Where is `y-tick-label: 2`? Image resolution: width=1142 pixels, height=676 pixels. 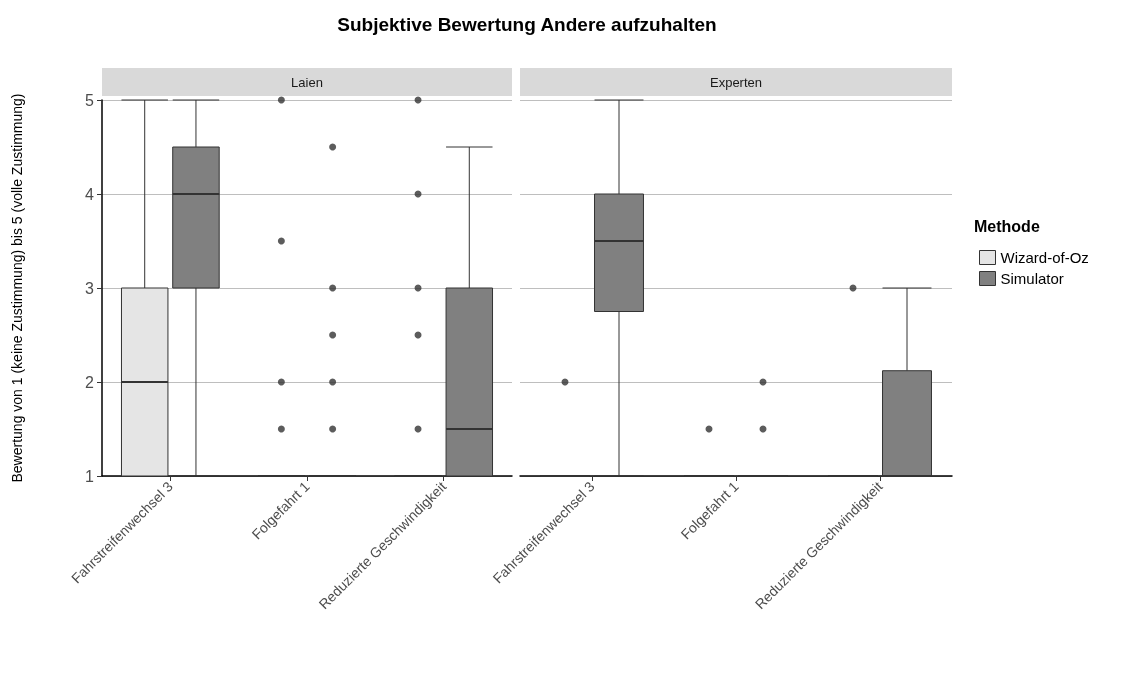
y-tick-label: 2 is located at coordinates (90, 382).